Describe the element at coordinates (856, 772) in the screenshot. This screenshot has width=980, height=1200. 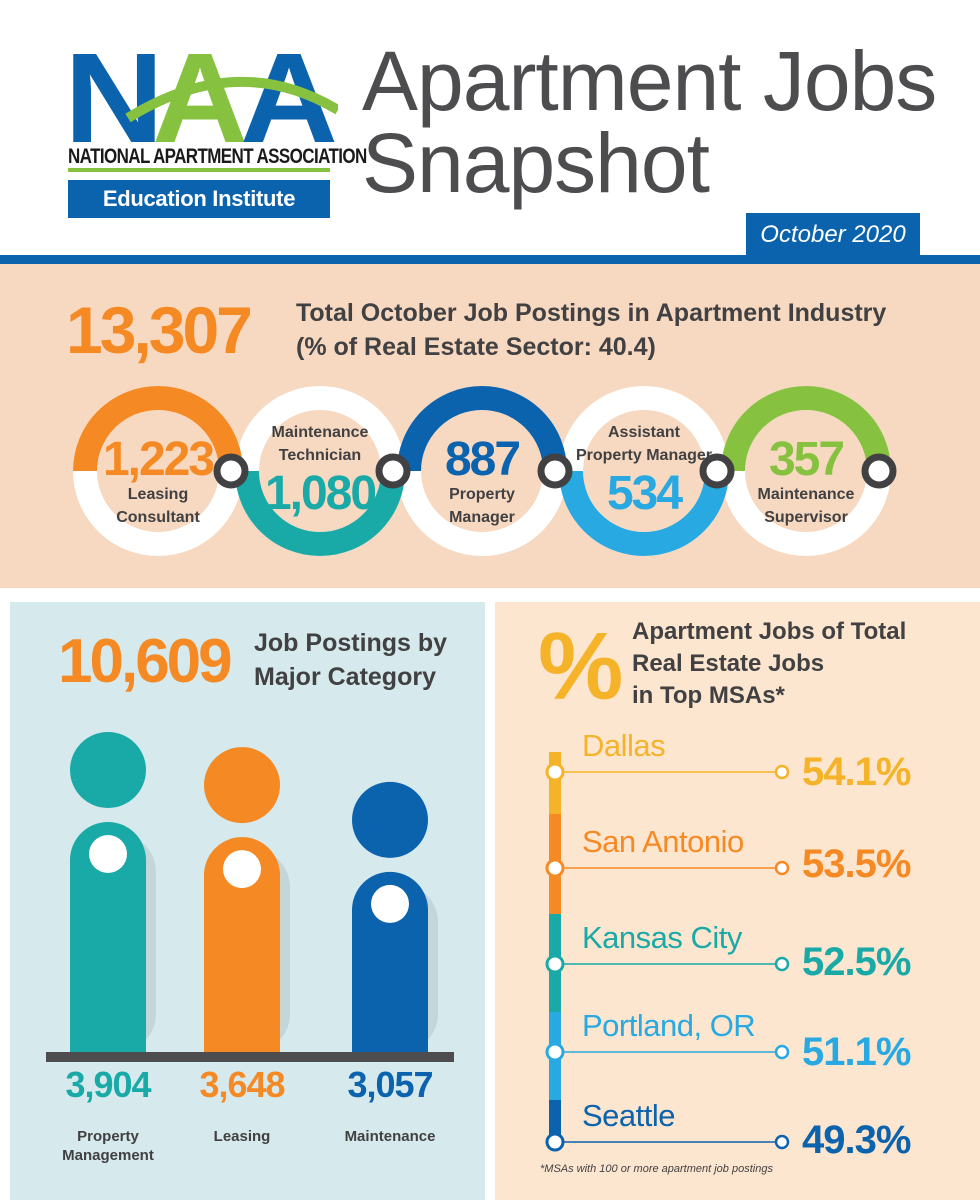
I see `msa-value: 54.1%` at that location.